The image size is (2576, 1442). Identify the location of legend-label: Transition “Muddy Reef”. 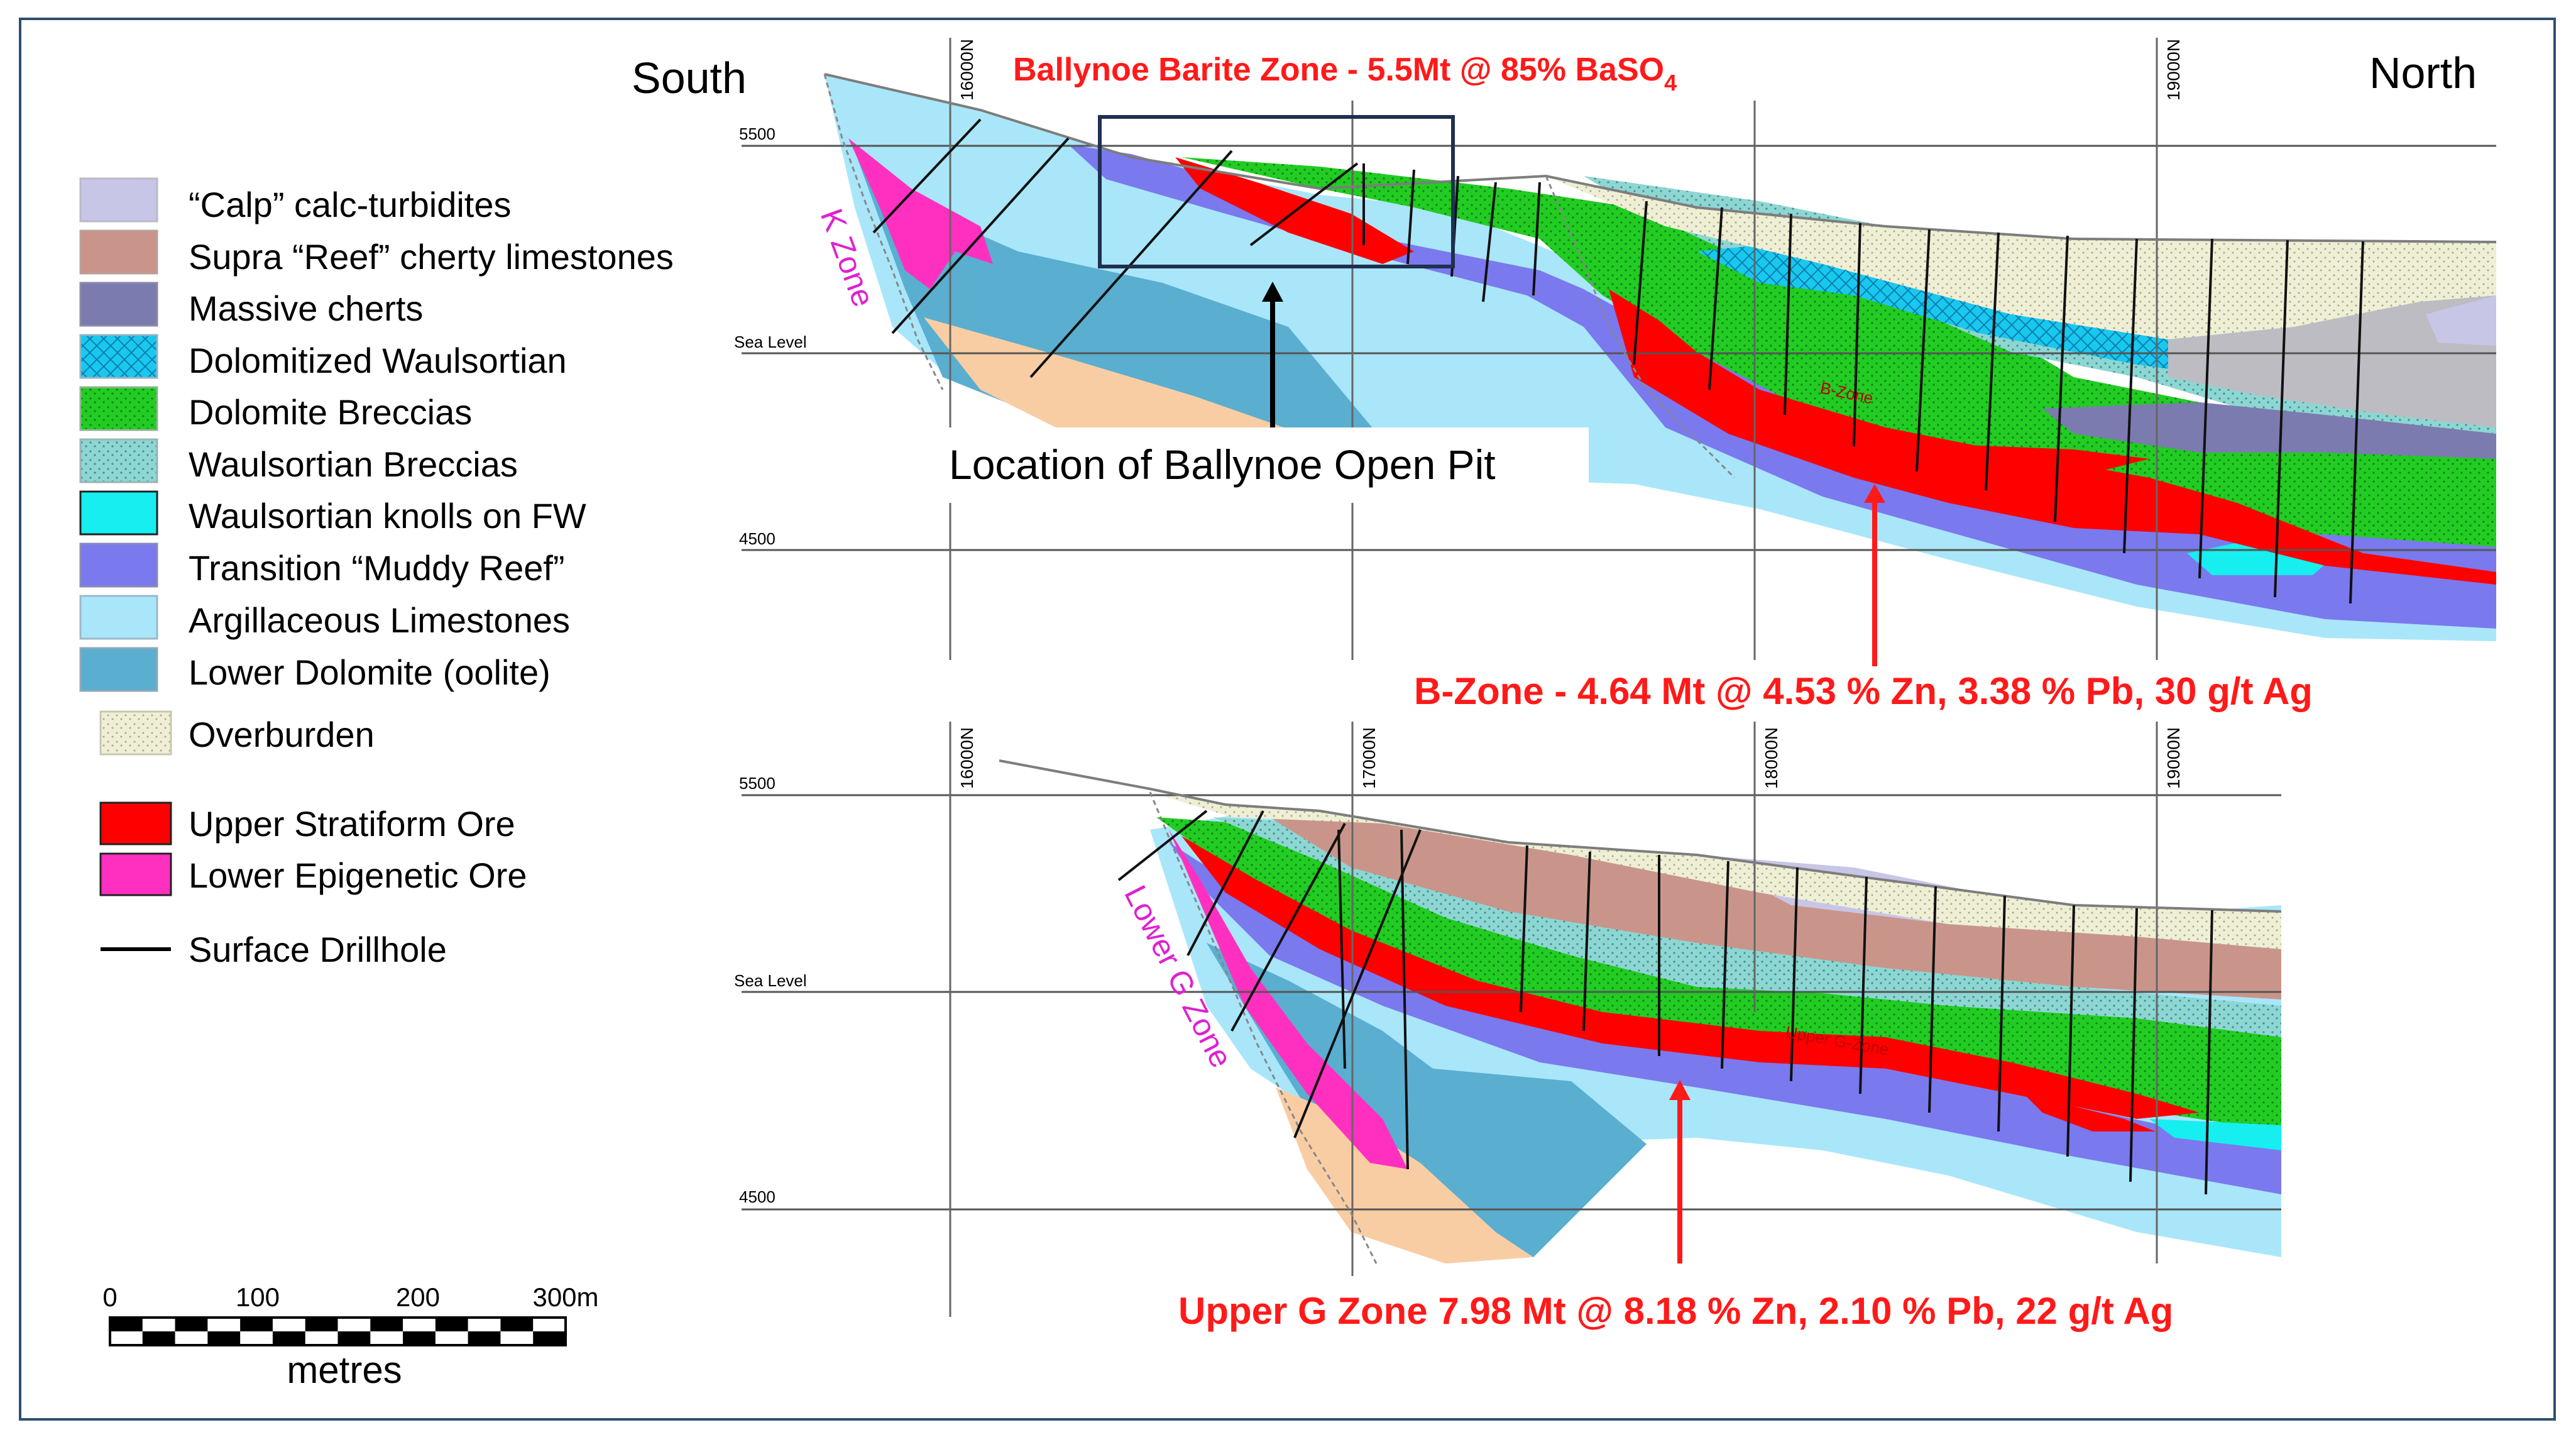
(377, 568).